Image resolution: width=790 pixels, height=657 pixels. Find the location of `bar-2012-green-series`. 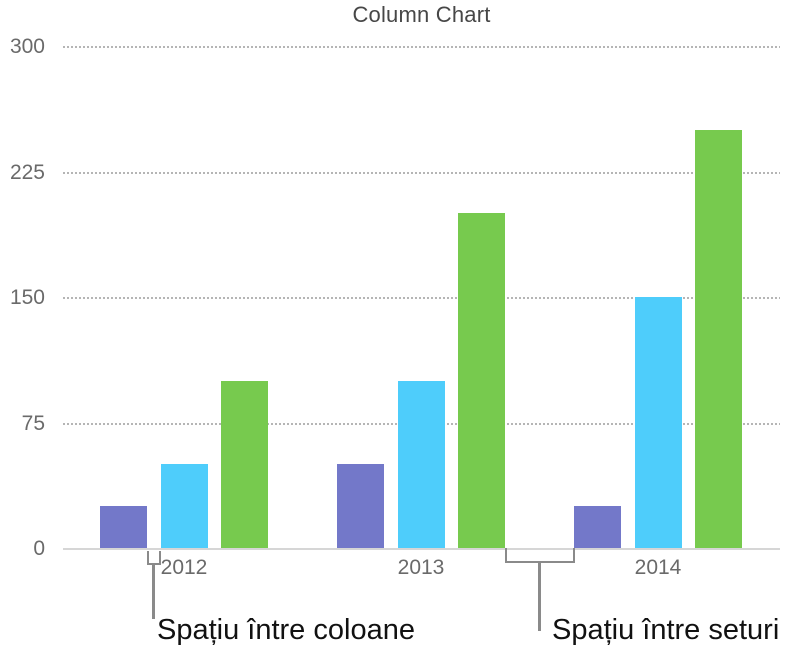

bar-2012-green-series is located at coordinates (244, 464).